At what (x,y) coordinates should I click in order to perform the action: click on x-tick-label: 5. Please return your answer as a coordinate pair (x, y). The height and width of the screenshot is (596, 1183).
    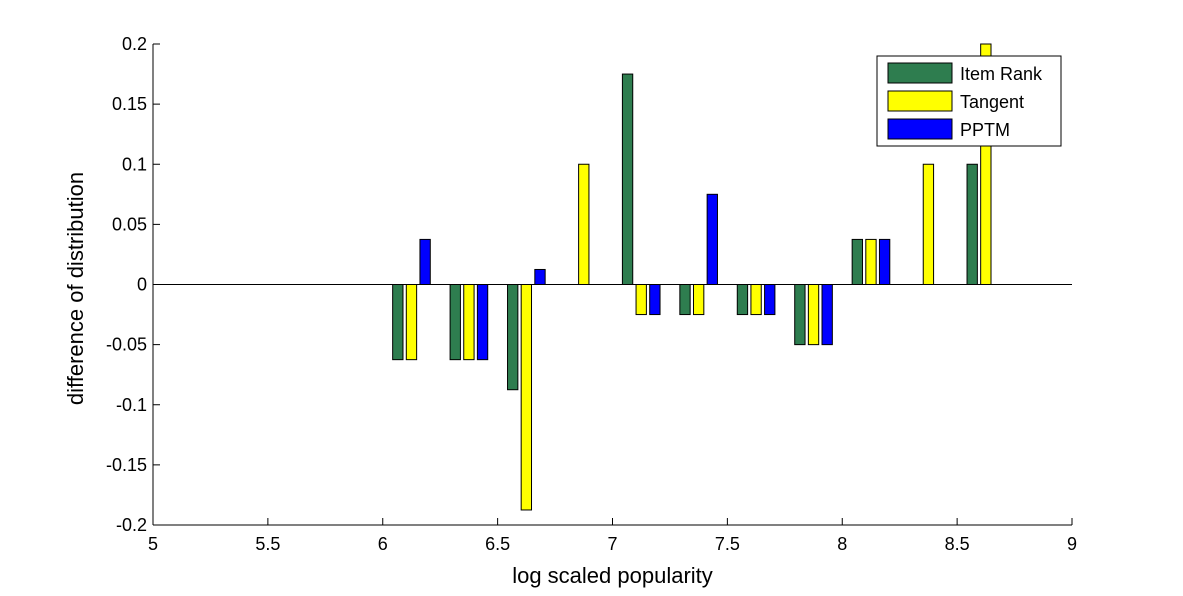
    Looking at the image, I should click on (153, 544).